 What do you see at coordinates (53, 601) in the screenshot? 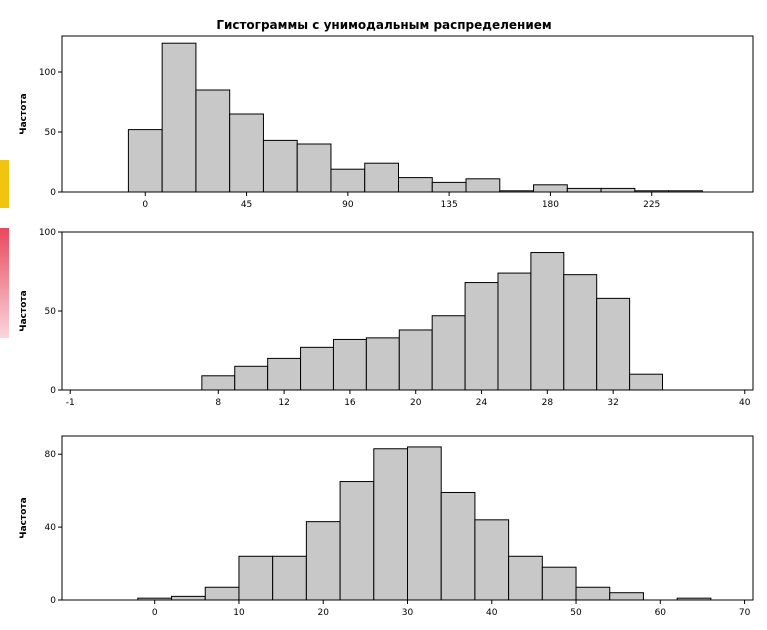
I see `histogram-3-y-tick-label: 0` at bounding box center [53, 601].